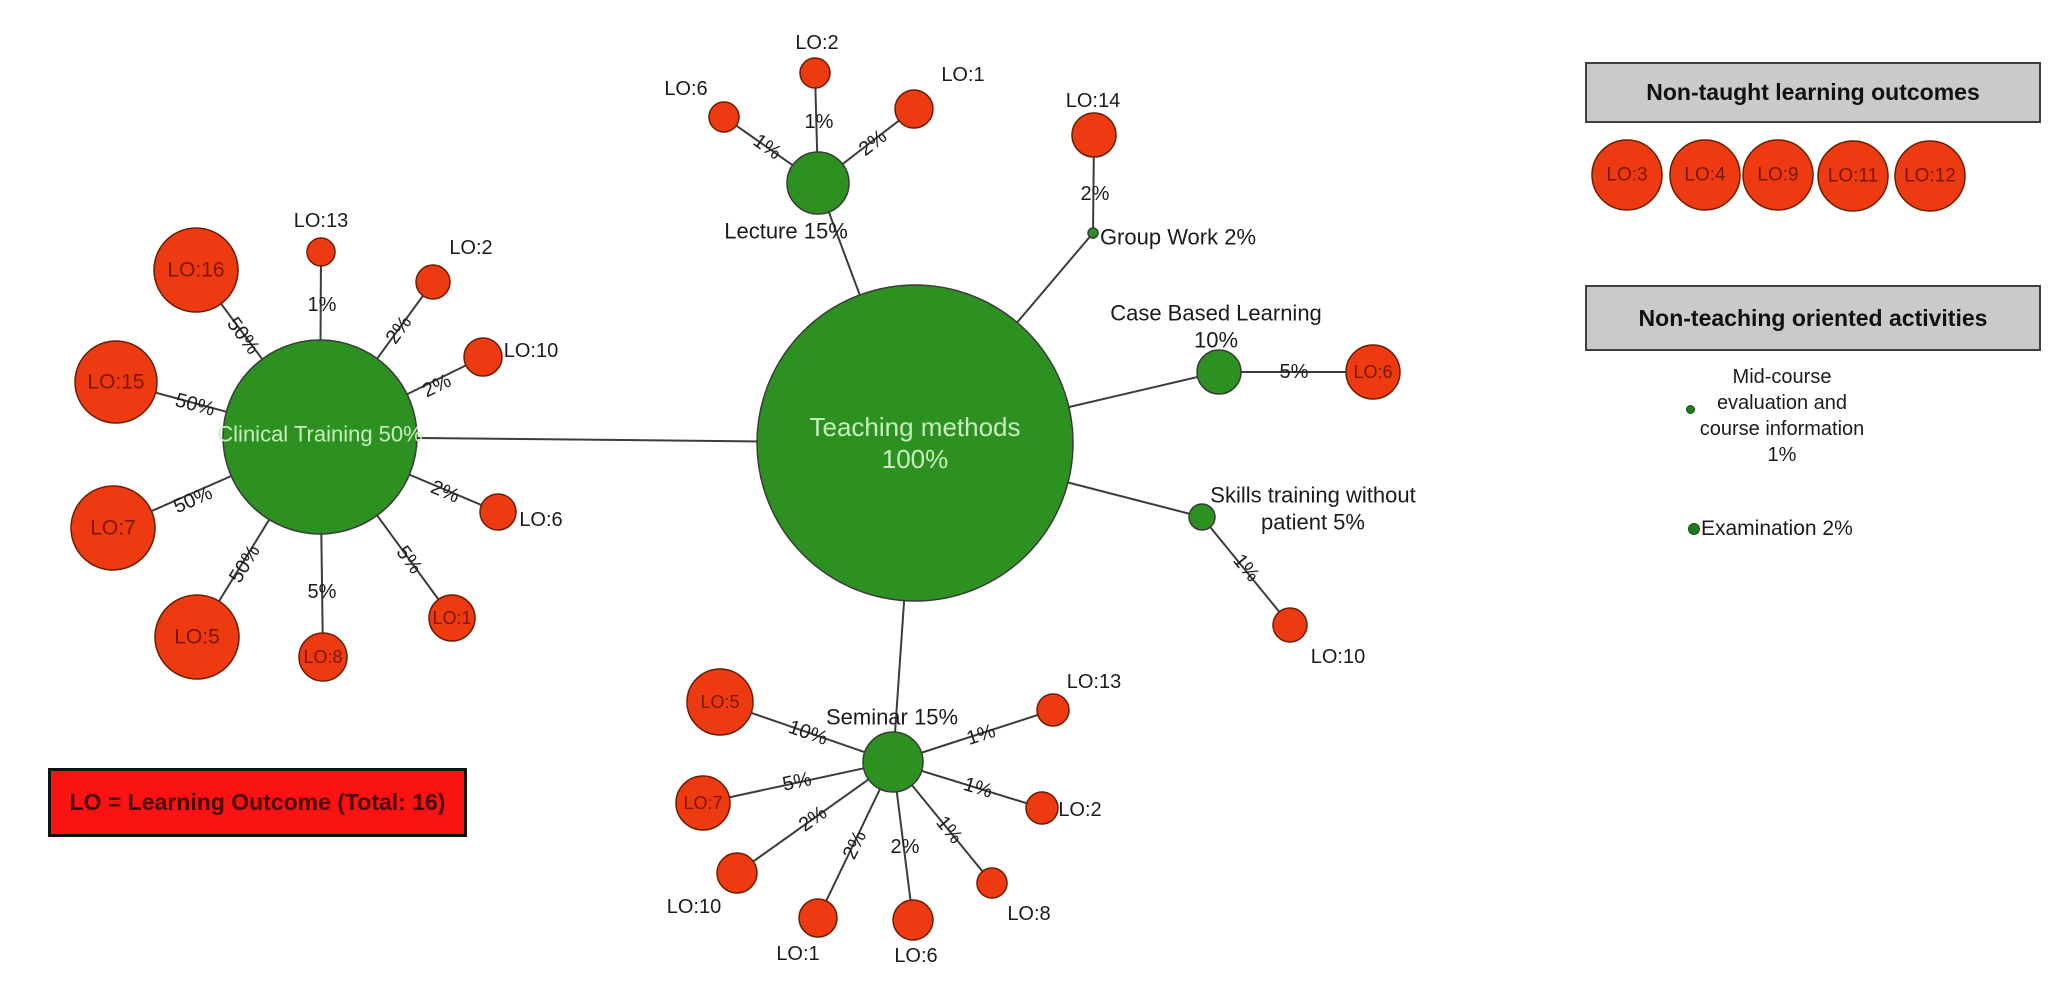 This screenshot has height=1001, width=2059. I want to click on lo-key-label: LO = Learning Outcome (Total: 16), so click(257, 802).